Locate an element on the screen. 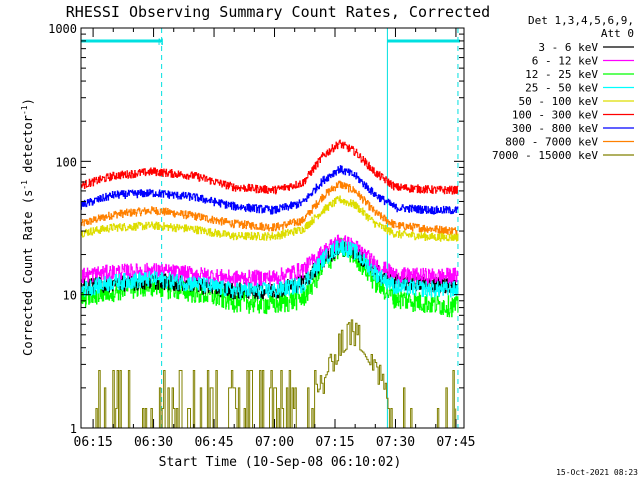 Image resolution: width=640 pixels, height=480 pixels. series-line-7000-15000keV is located at coordinates (275, 374).